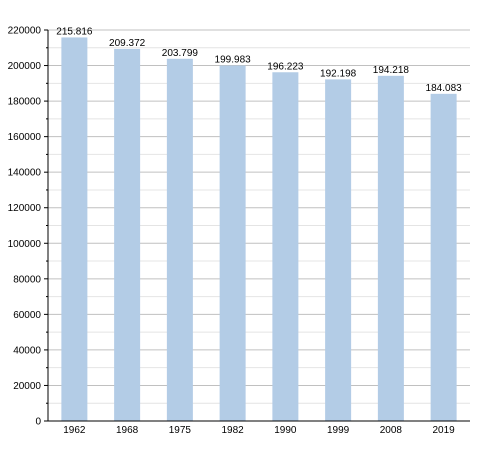  I want to click on x-tick-label: 1968, so click(127, 430).